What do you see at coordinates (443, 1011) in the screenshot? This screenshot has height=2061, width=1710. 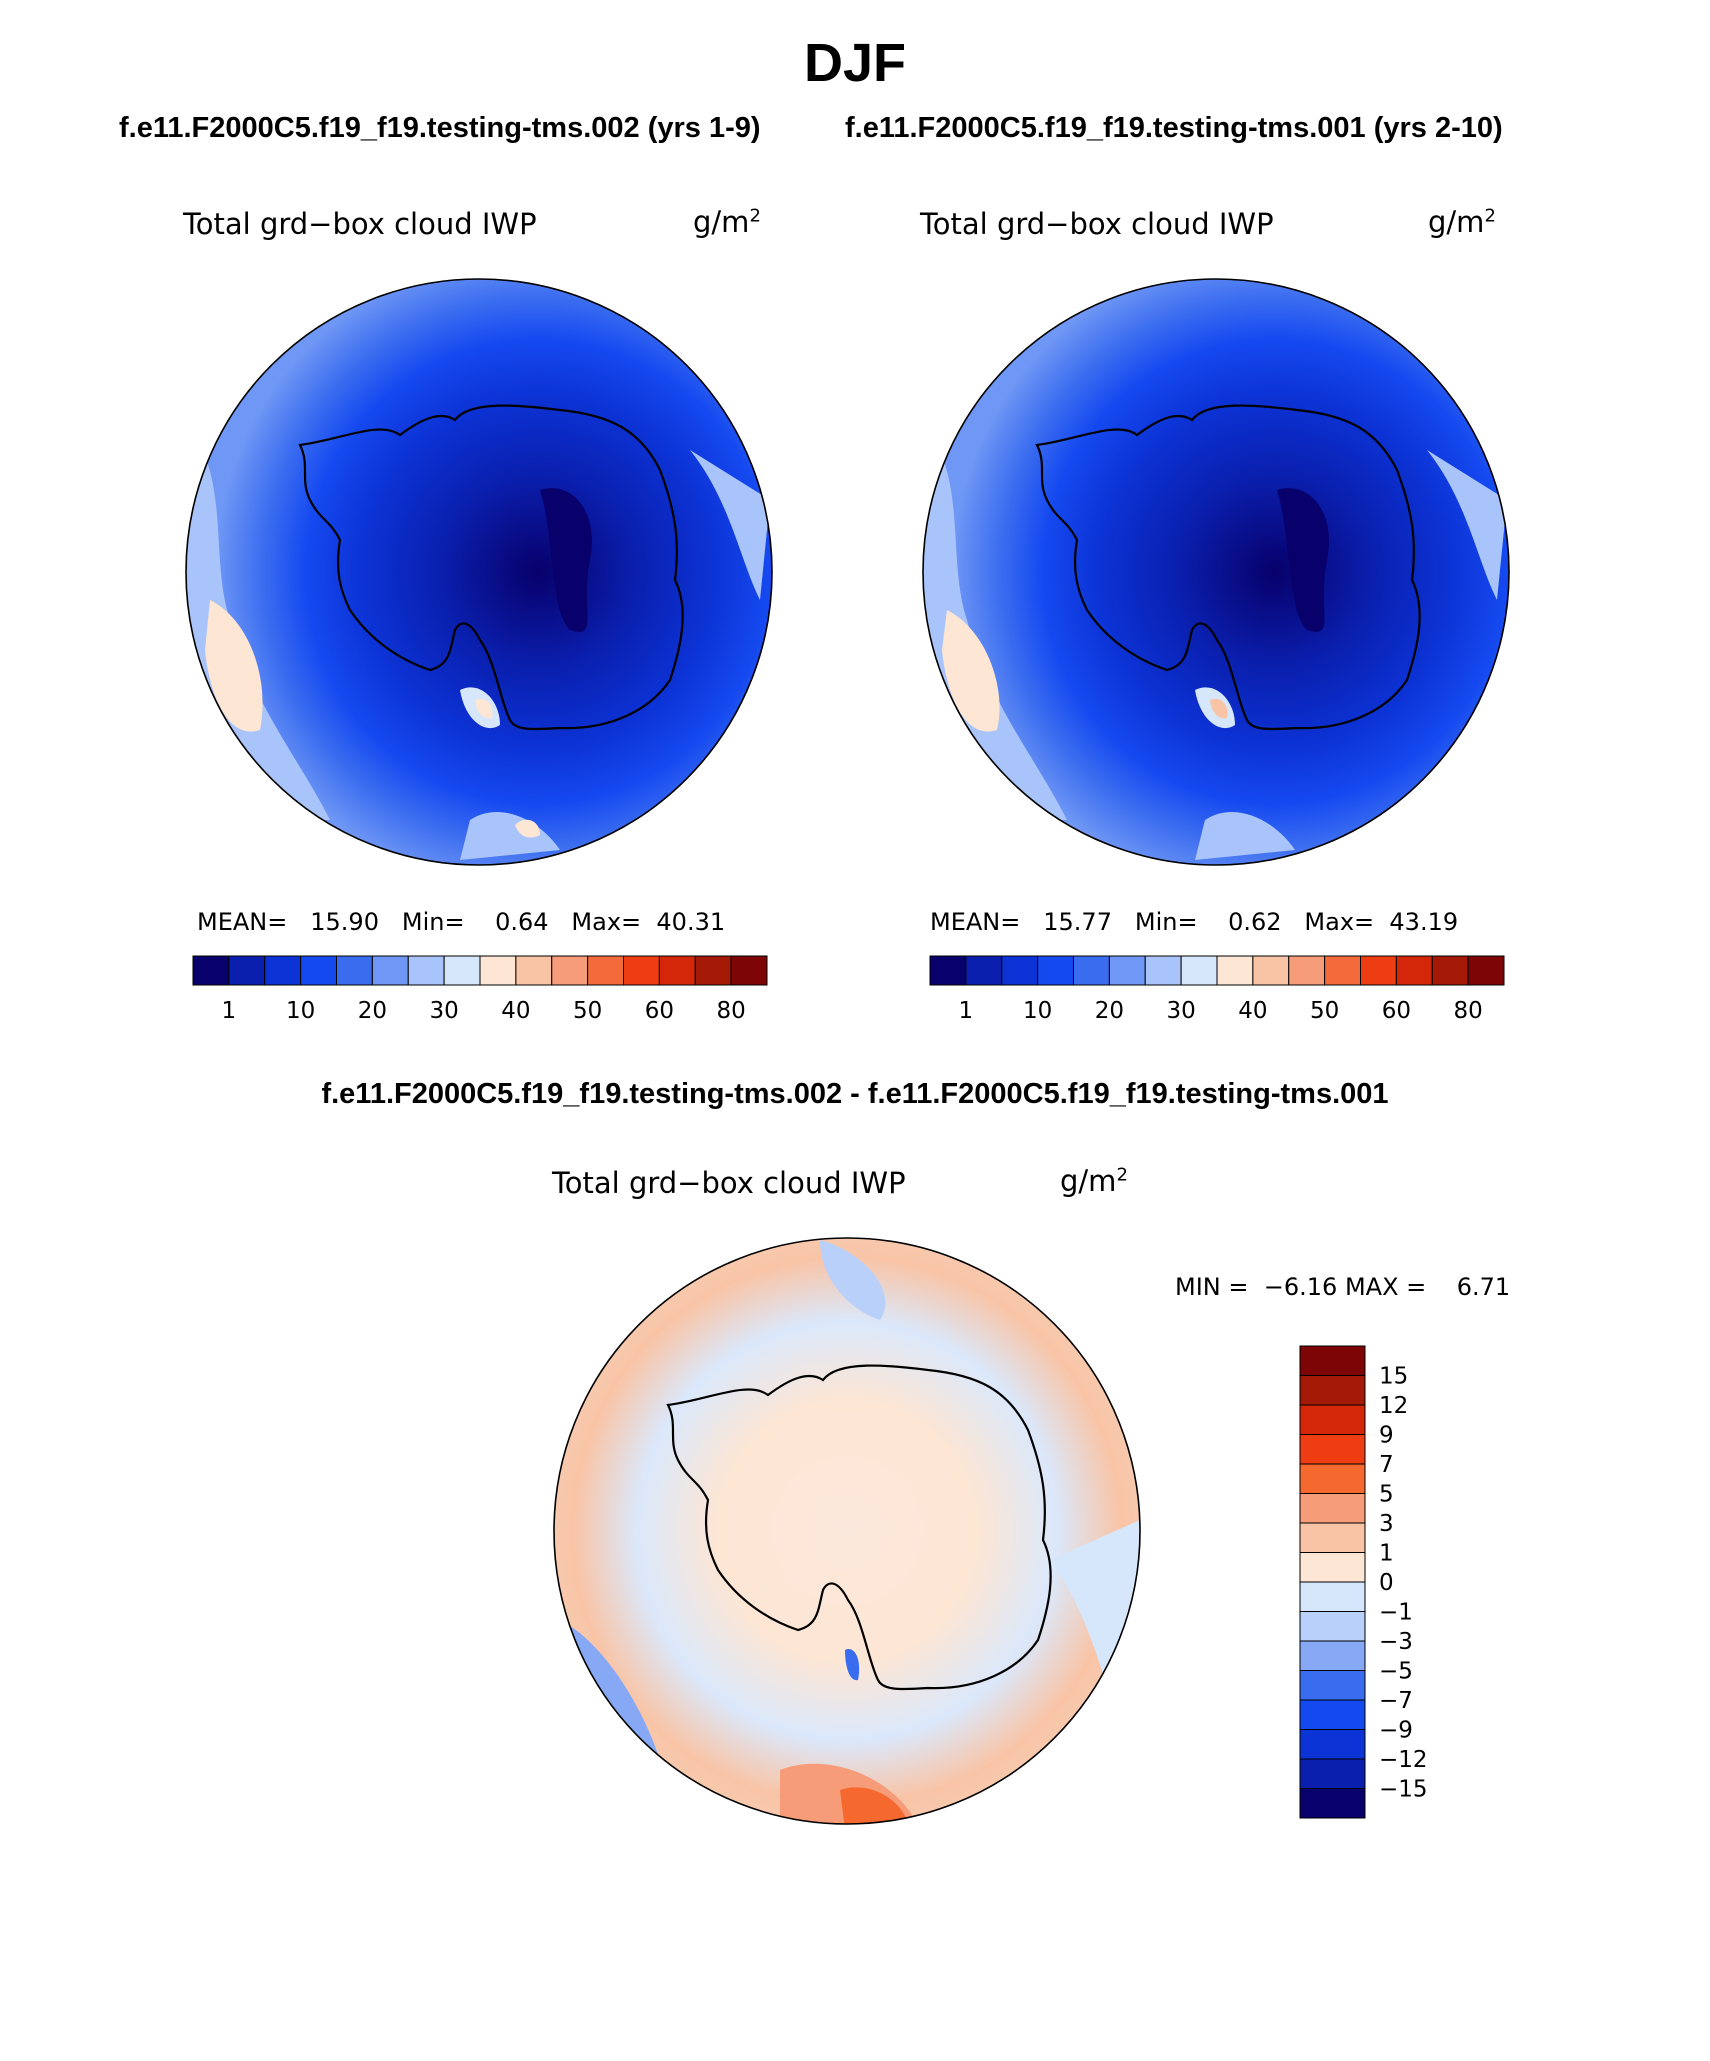 I see `colorbar-left-tick-label: 30` at bounding box center [443, 1011].